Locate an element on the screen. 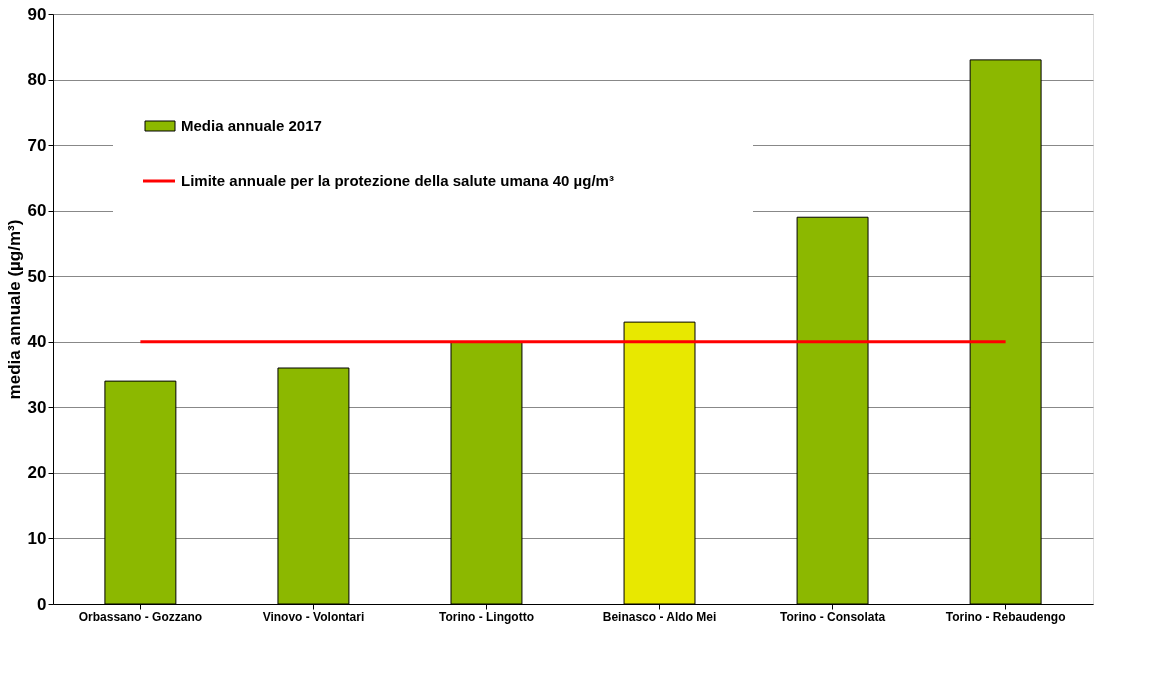 The image size is (1171, 673). x-tick-label: Torino - Lingotto is located at coordinates (486, 616).